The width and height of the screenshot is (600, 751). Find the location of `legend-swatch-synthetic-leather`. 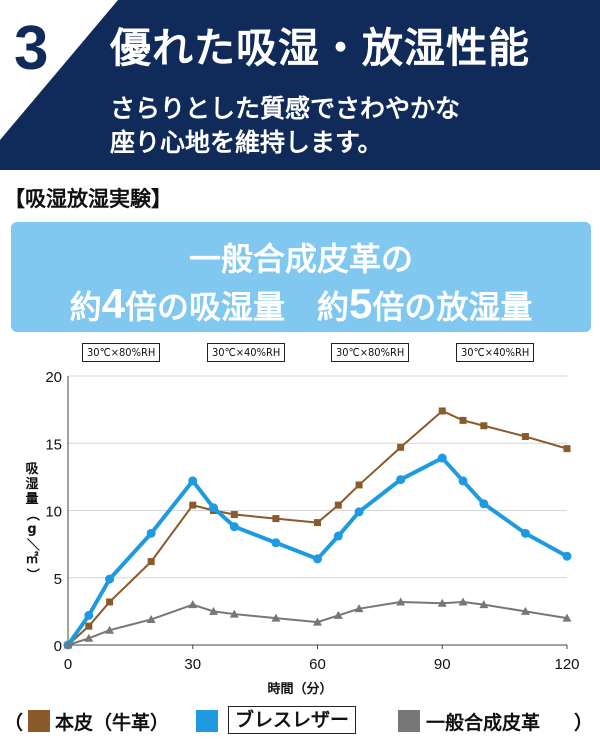

legend-swatch-synthetic-leather is located at coordinates (409, 721).